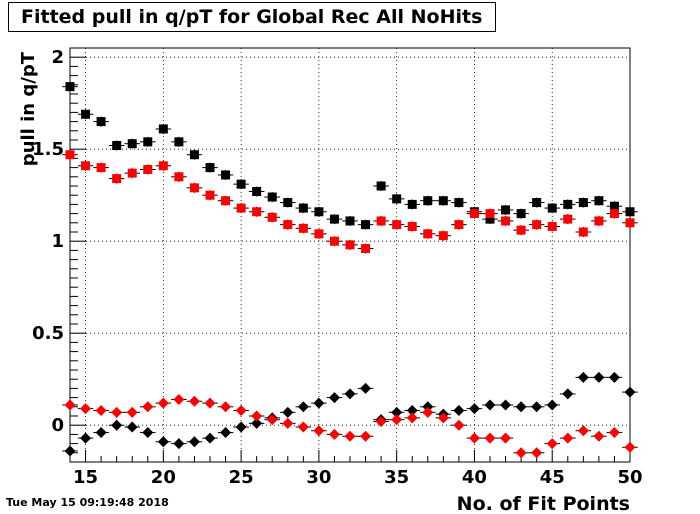  Describe the element at coordinates (87, 502) in the screenshot. I see `timestamp-label: Tue May 15 09:19:48 2018` at that location.